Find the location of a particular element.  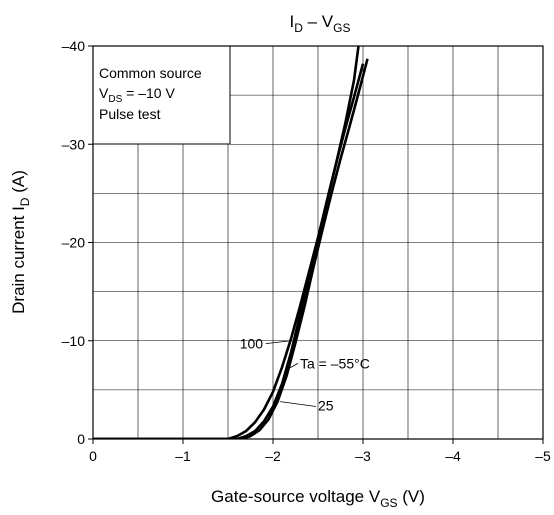

y-axis-label-sub: D is located at coordinates (25, 201).